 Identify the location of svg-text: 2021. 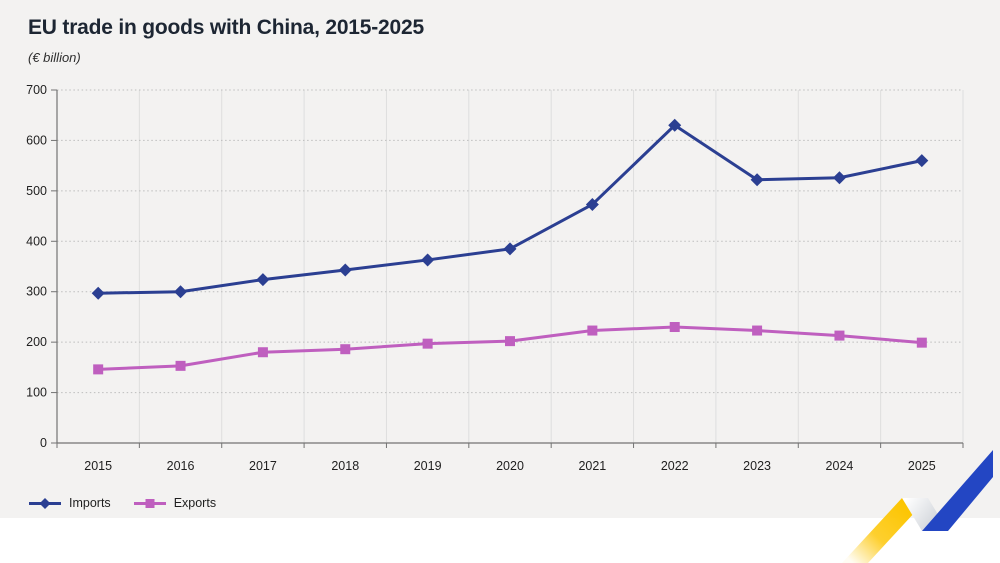
(592, 466).